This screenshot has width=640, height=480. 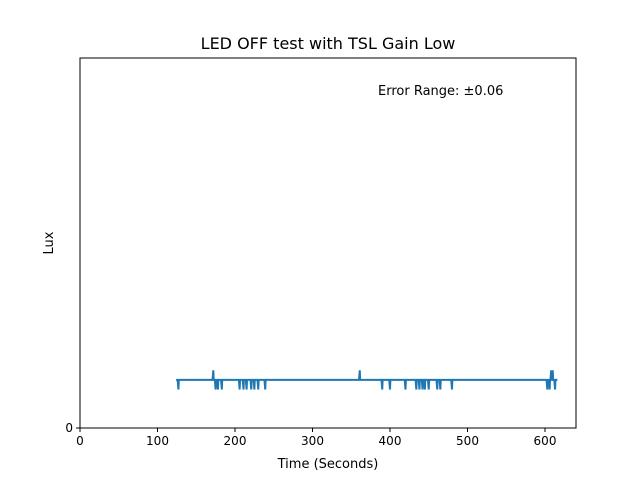 What do you see at coordinates (80, 441) in the screenshot?
I see `x-tick-label: 0` at bounding box center [80, 441].